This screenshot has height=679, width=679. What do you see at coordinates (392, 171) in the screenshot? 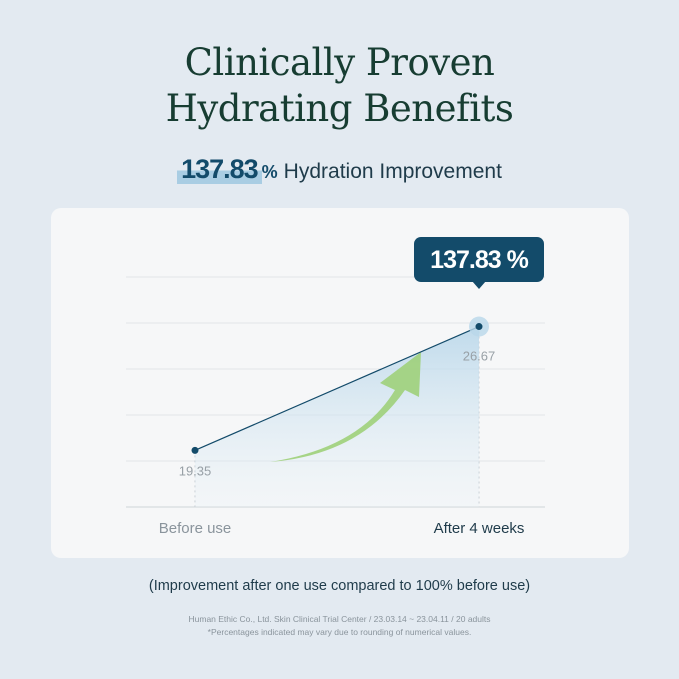
I see `headline-label: Hydration Improvement` at bounding box center [392, 171].